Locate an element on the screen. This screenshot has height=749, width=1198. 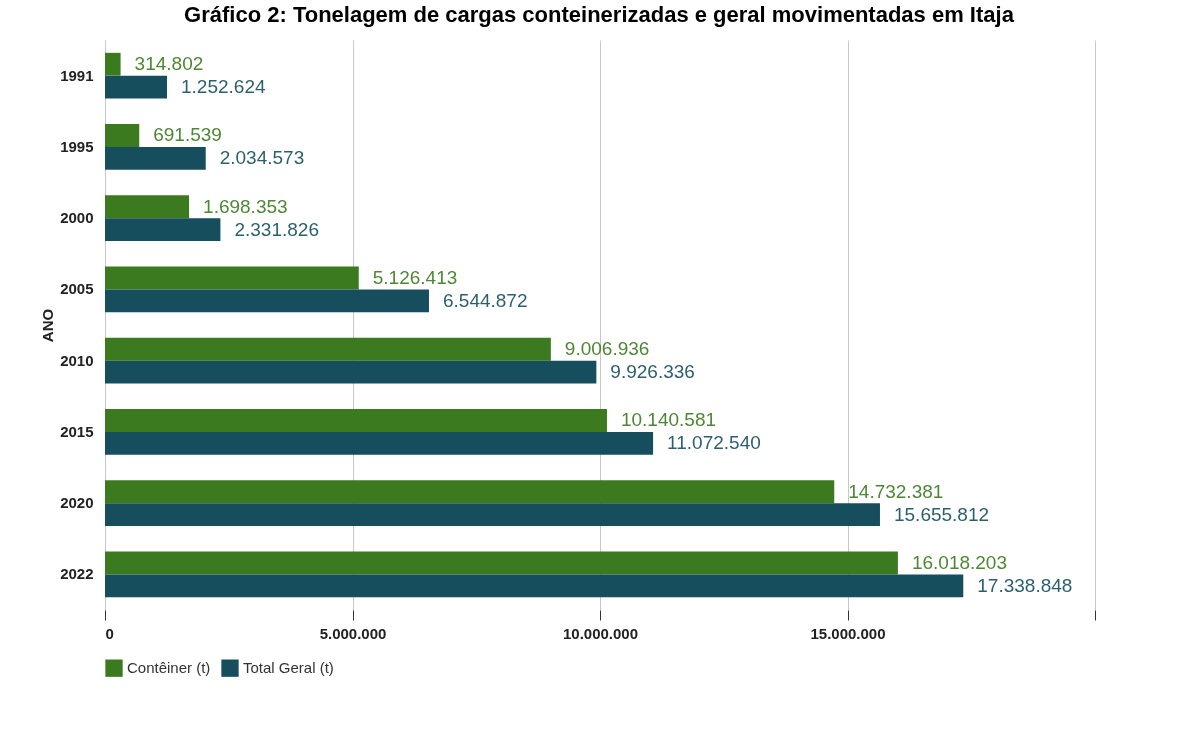
y-tick-label: 1991 is located at coordinates (77, 75).